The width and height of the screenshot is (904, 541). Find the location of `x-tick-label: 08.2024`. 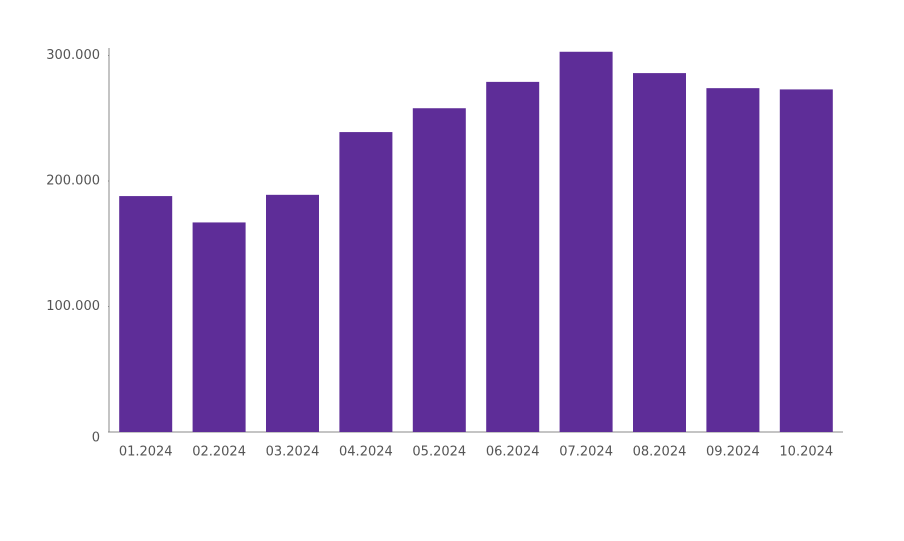

x-tick-label: 08.2024 is located at coordinates (660, 452).